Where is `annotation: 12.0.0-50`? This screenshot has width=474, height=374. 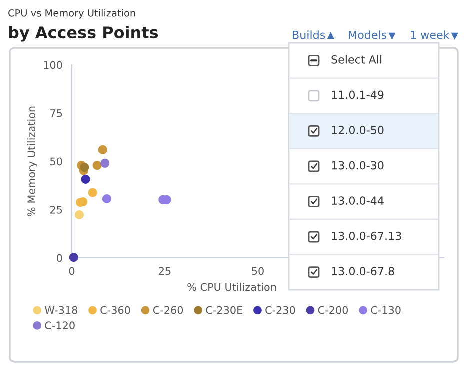
annotation: 12.0.0-50 is located at coordinates (358, 130).